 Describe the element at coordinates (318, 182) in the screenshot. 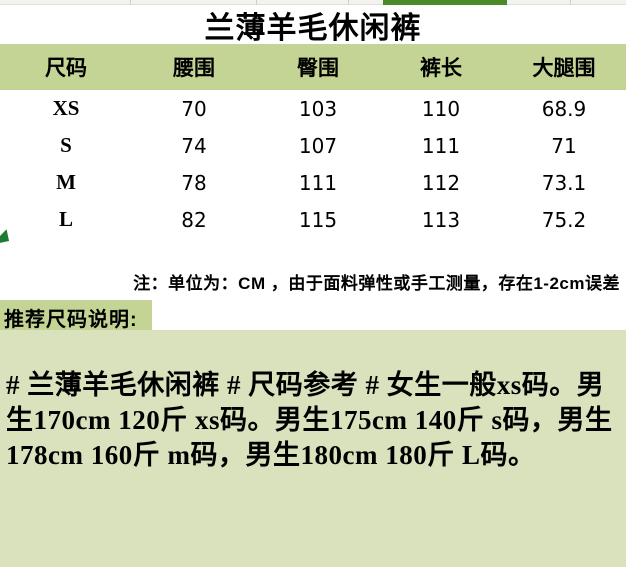

I see `cell-hip: 111` at that location.